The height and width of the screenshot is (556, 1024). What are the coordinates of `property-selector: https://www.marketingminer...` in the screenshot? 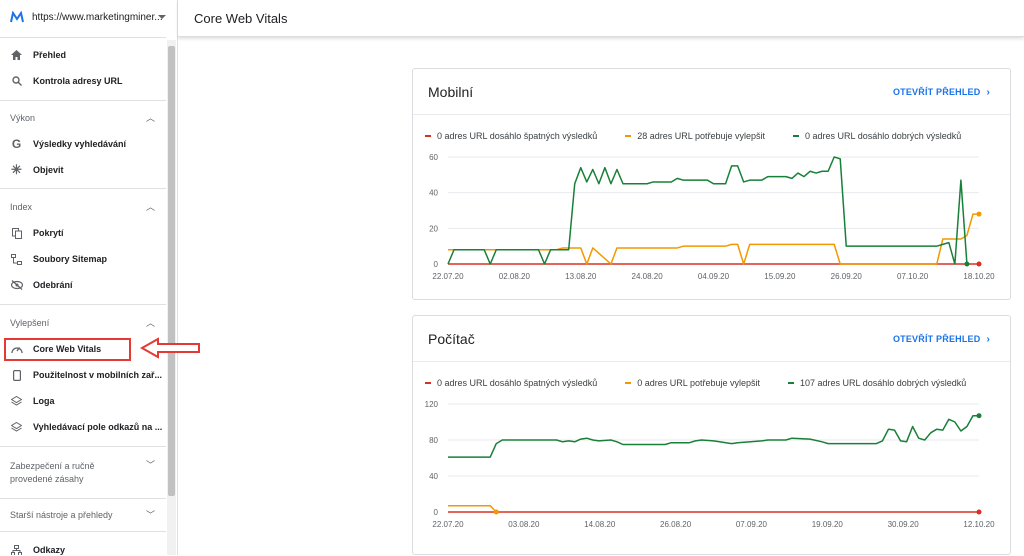 It's located at (88, 17).